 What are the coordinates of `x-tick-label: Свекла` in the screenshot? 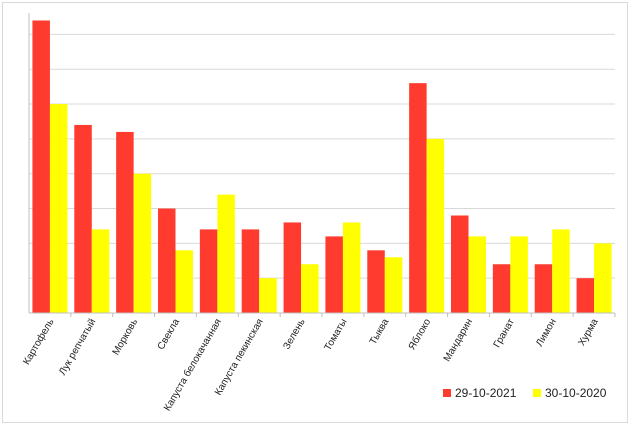 It's located at (169, 334).